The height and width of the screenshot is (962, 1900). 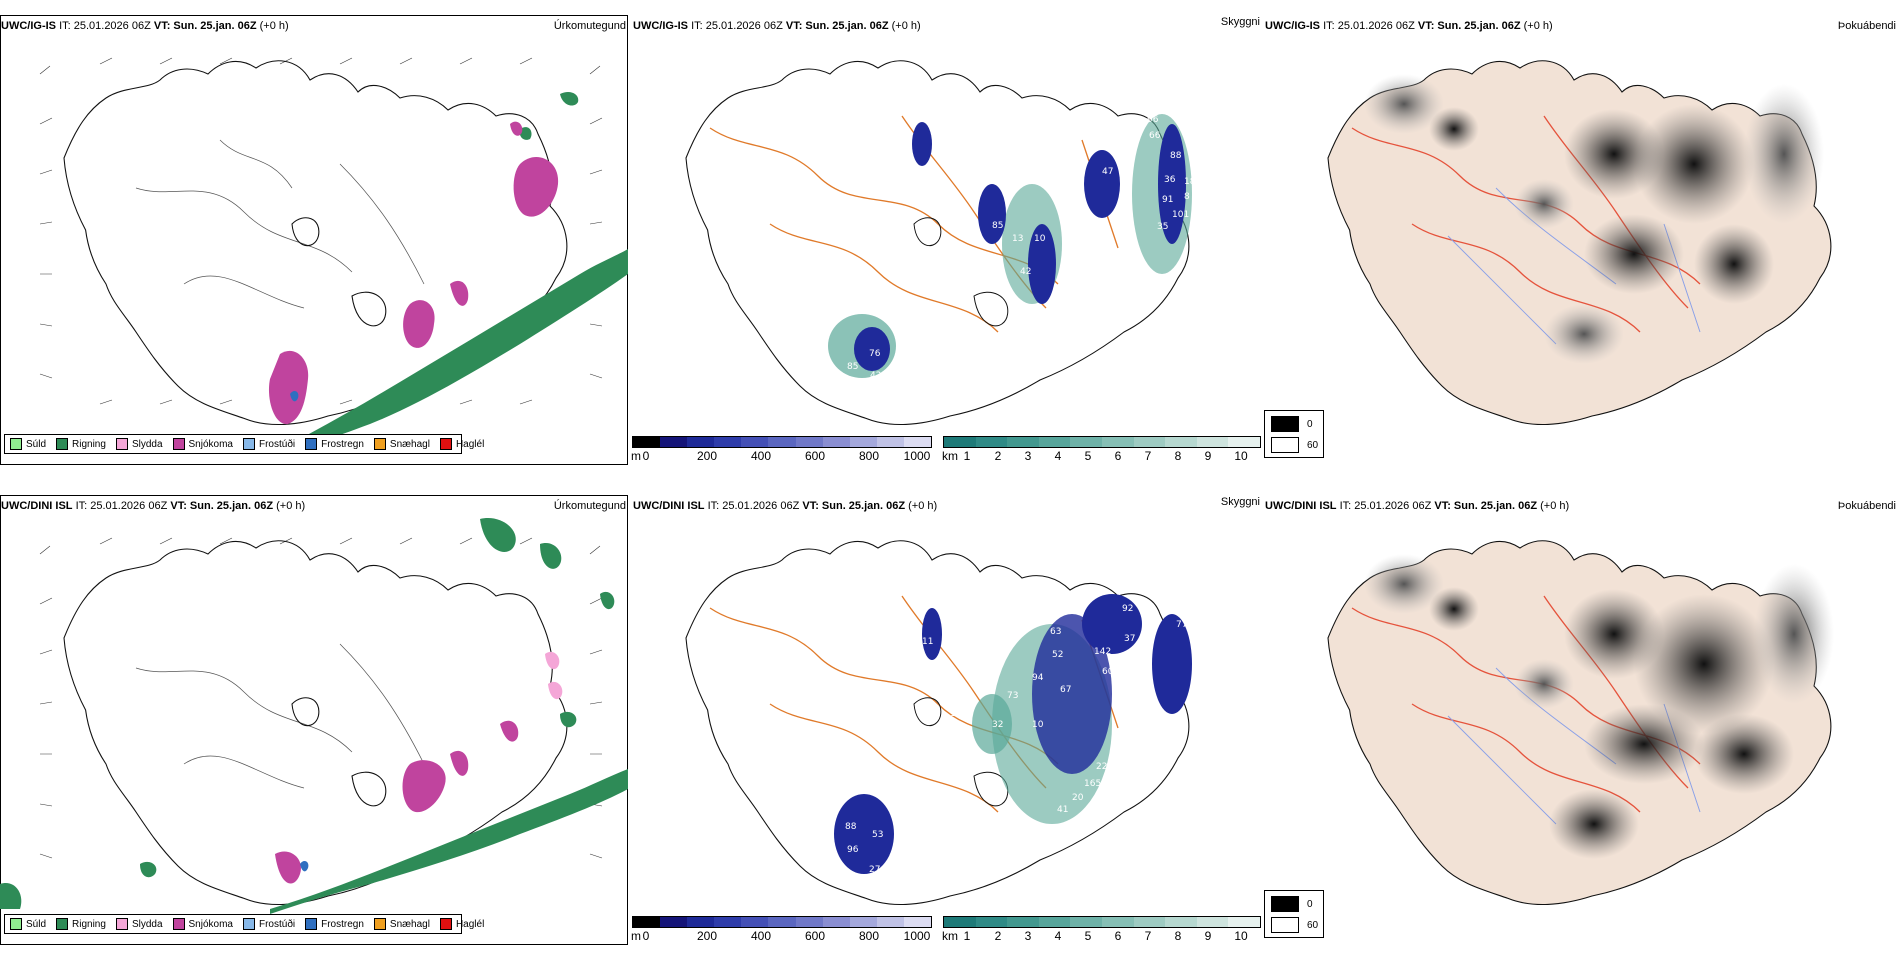 What do you see at coordinates (1088, 936) in the screenshot?
I see `colorbar-tick: 5` at bounding box center [1088, 936].